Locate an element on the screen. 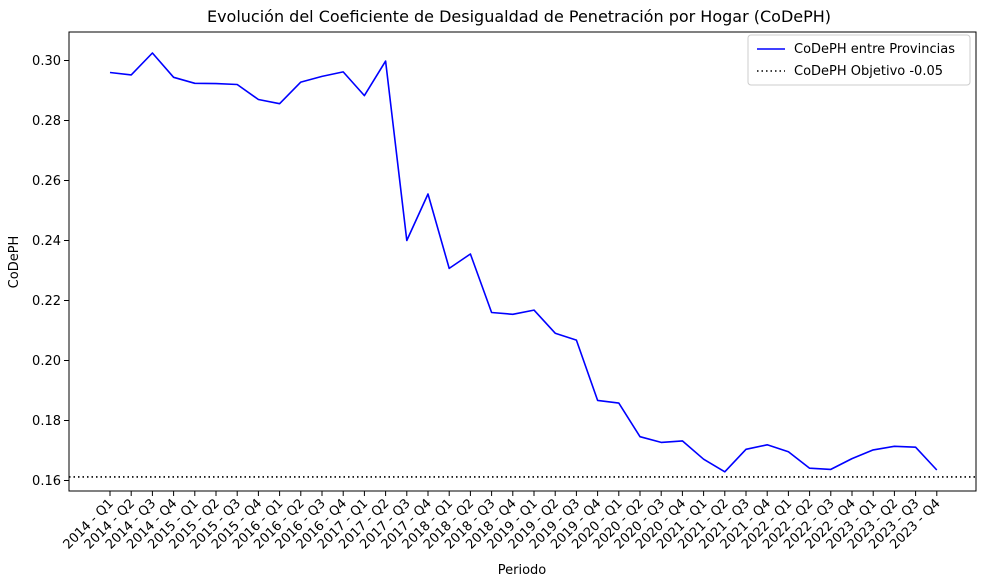 This screenshot has height=588, width=991. y-tick-label: 0.24 is located at coordinates (46, 241).